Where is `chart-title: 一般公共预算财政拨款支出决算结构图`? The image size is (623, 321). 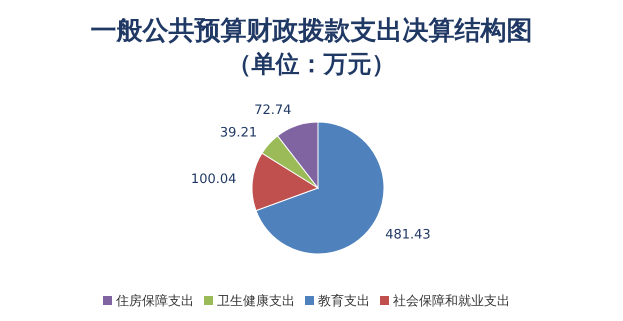
chart-title: 一般公共预算财政拨款支出决算结构图 is located at coordinates (312, 31).